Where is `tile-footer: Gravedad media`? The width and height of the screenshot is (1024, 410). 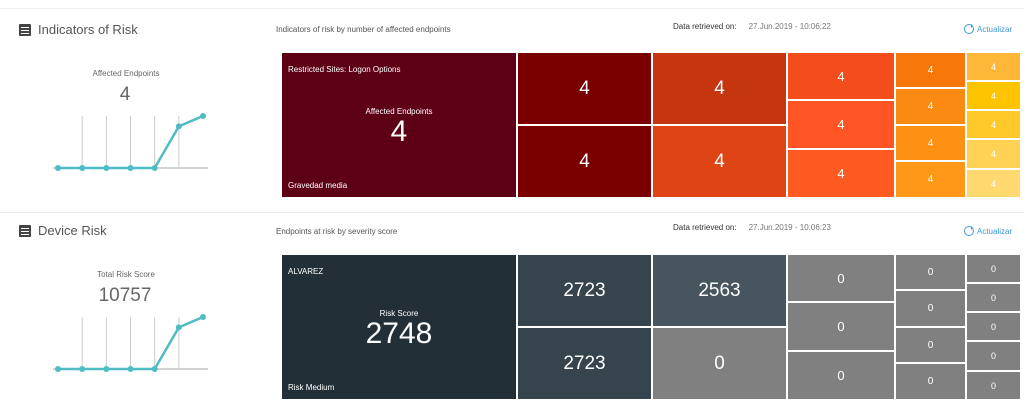 tile-footer: Gravedad media is located at coordinates (318, 185).